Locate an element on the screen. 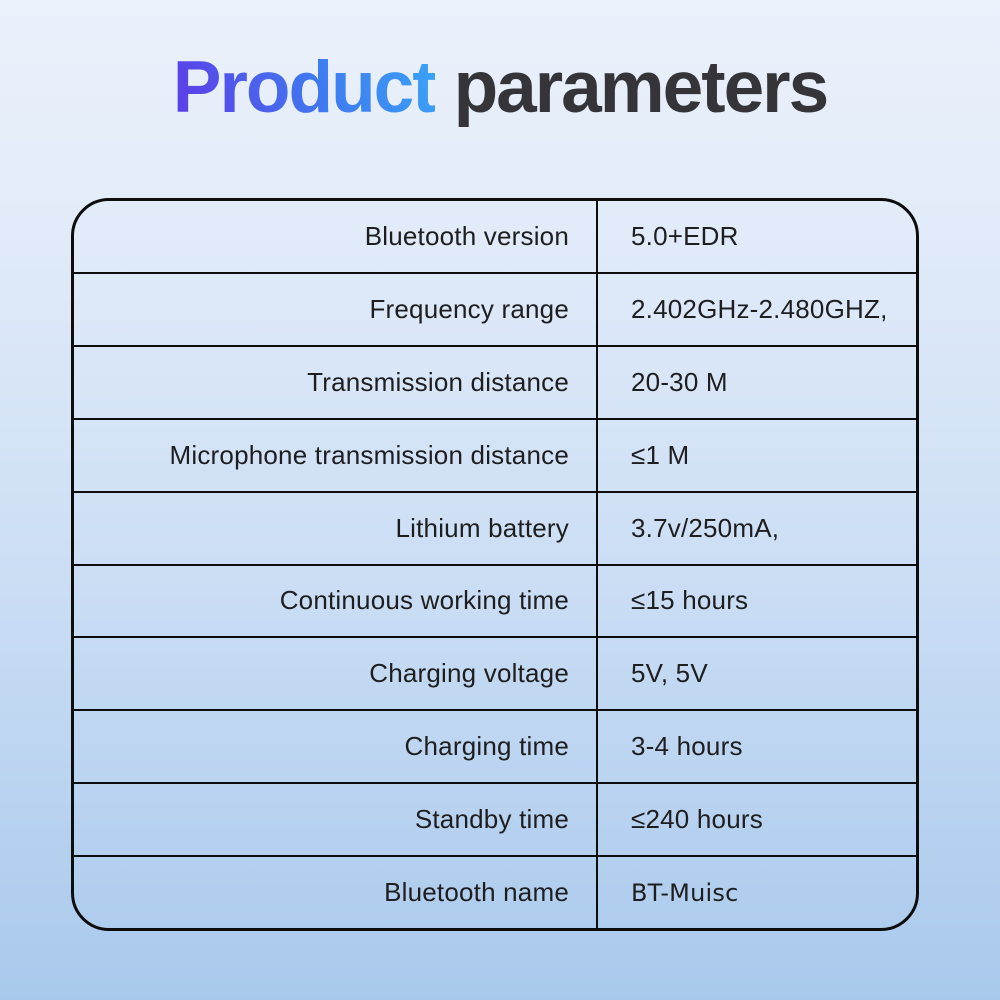  param-label: Bluetooth version is located at coordinates (466, 235).